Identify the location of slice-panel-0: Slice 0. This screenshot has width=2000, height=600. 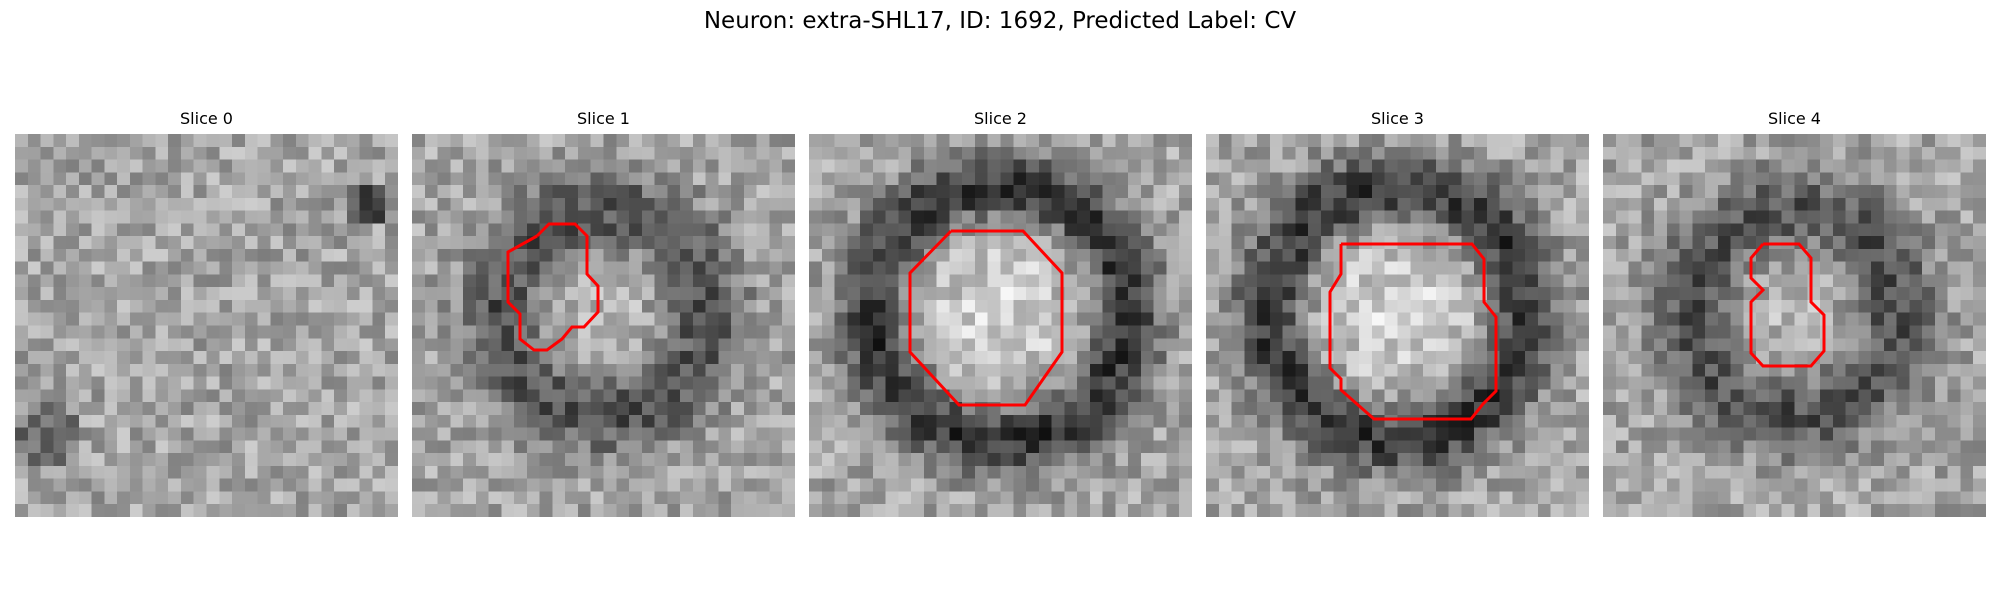
(206, 119).